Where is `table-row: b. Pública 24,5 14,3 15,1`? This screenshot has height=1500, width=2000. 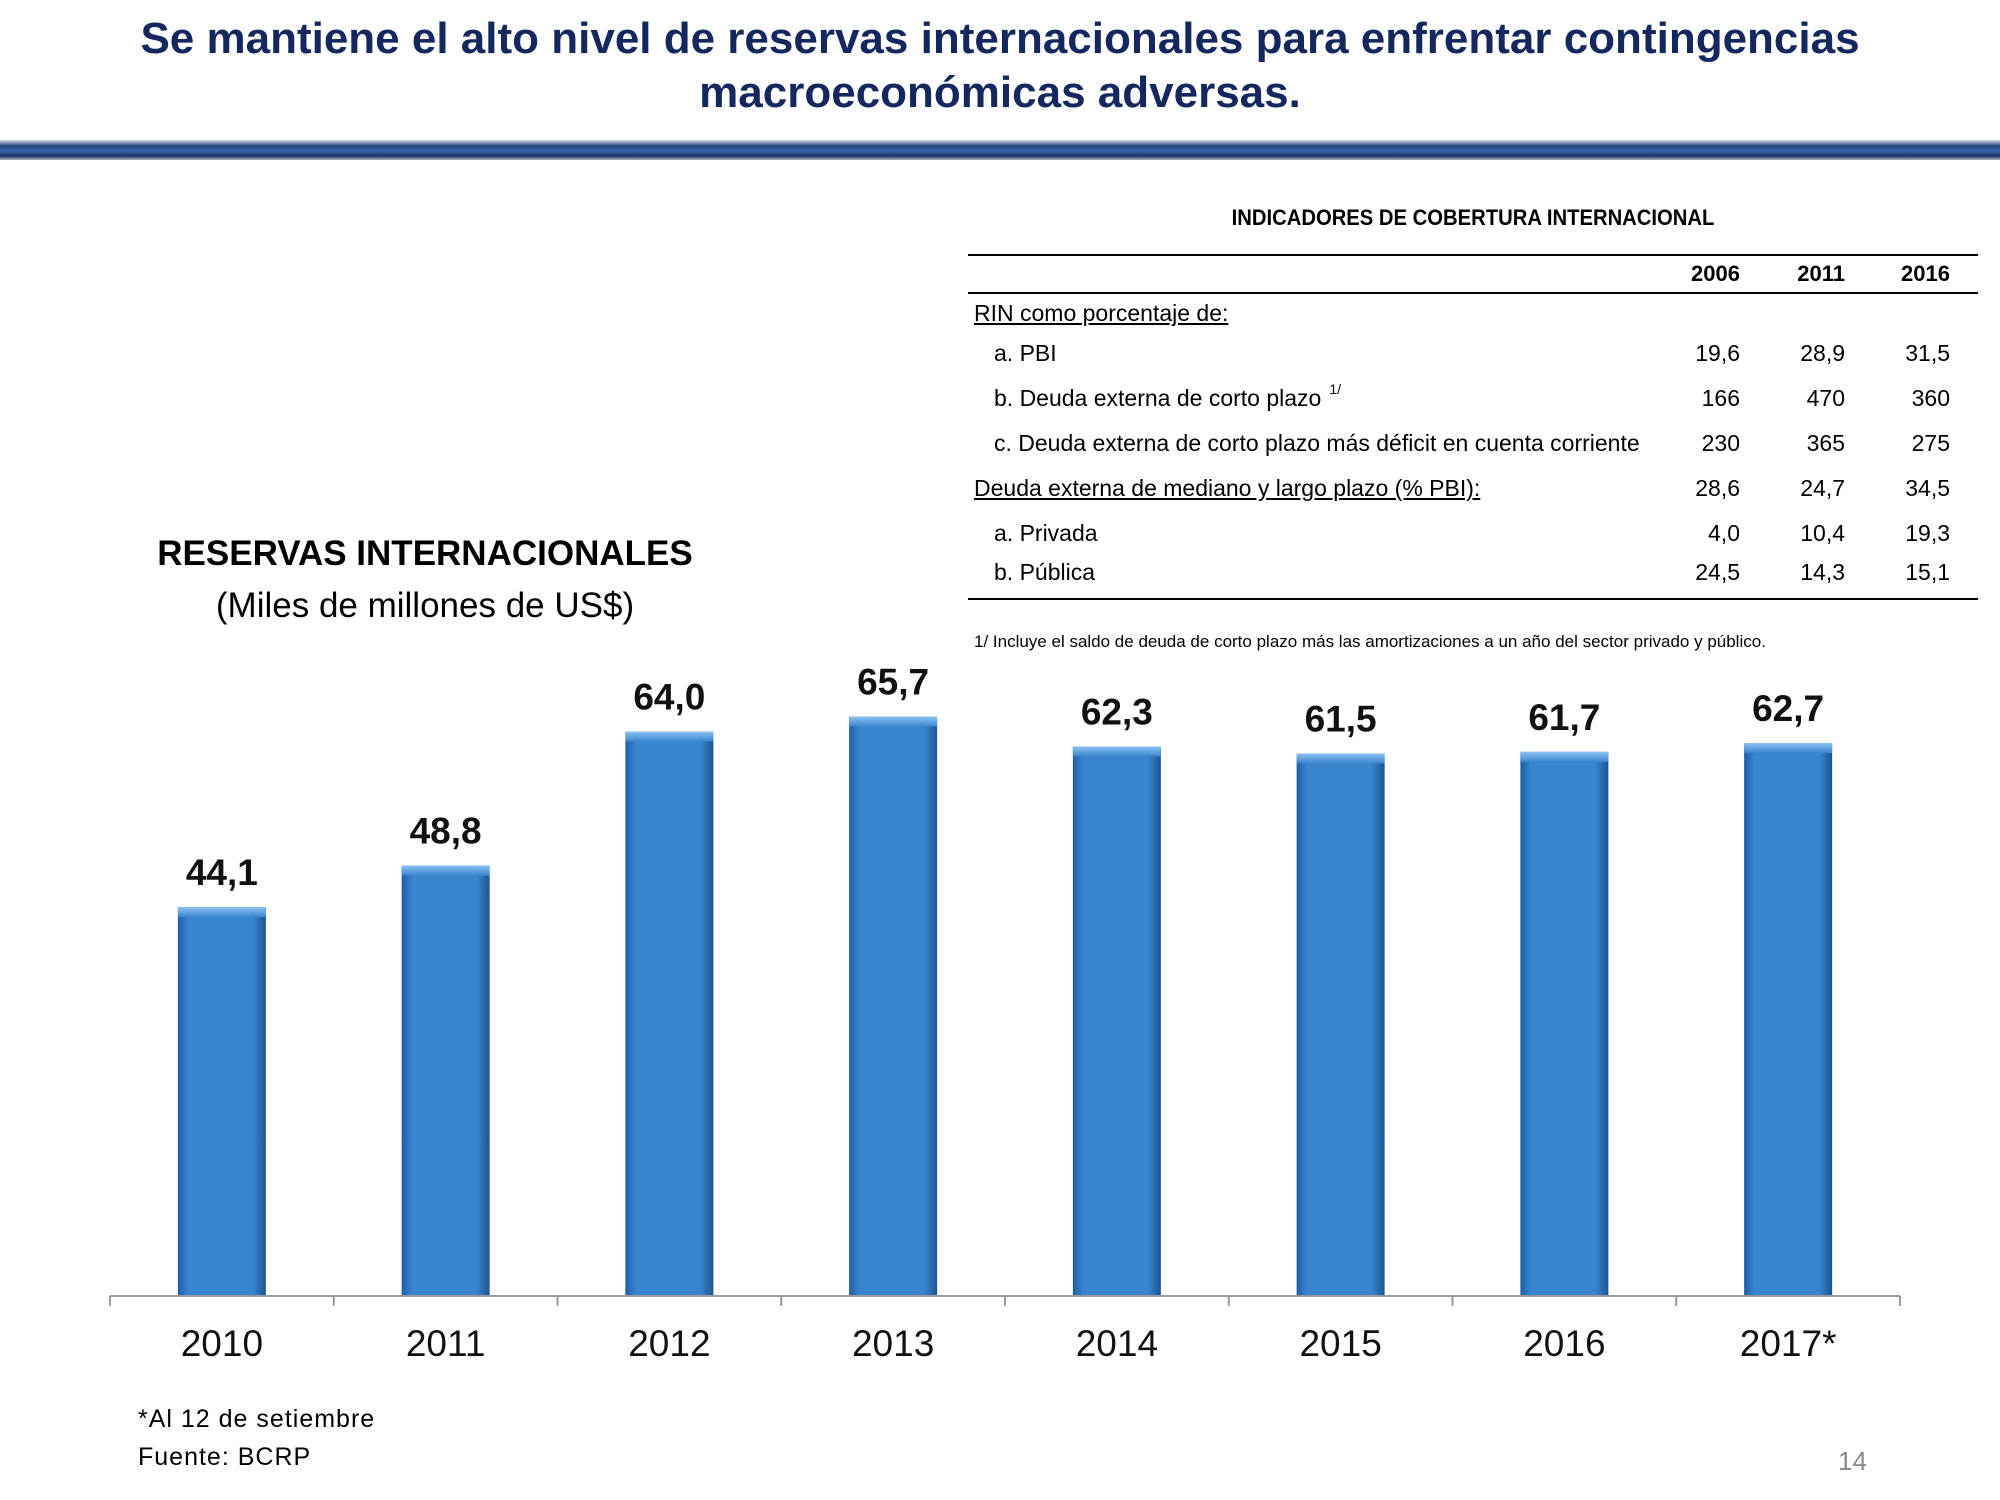 table-row: b. Pública 24,5 14,3 15,1 is located at coordinates (1473, 576).